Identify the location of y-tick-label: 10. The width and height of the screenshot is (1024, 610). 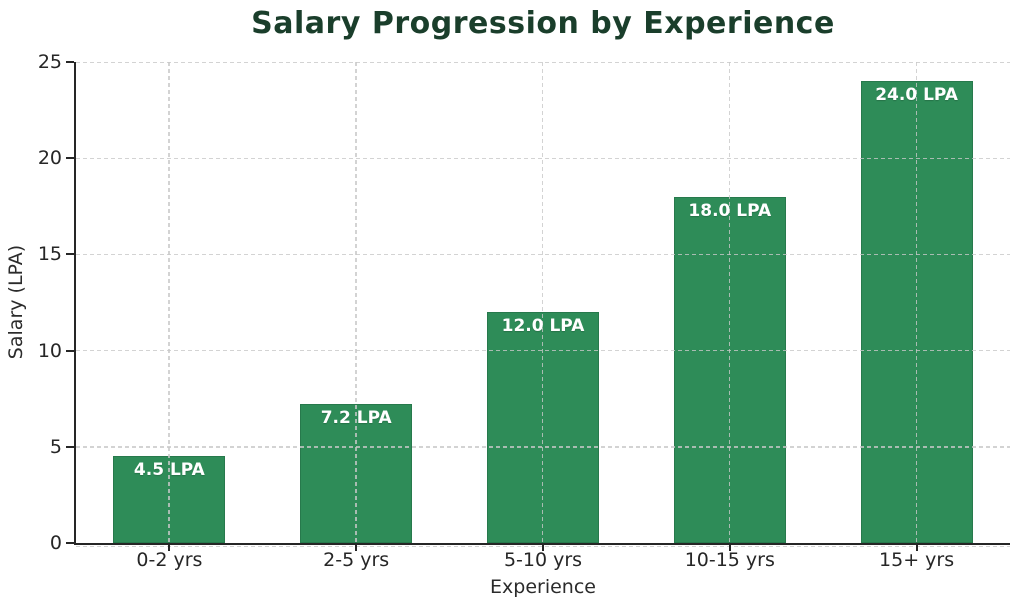
(49, 350).